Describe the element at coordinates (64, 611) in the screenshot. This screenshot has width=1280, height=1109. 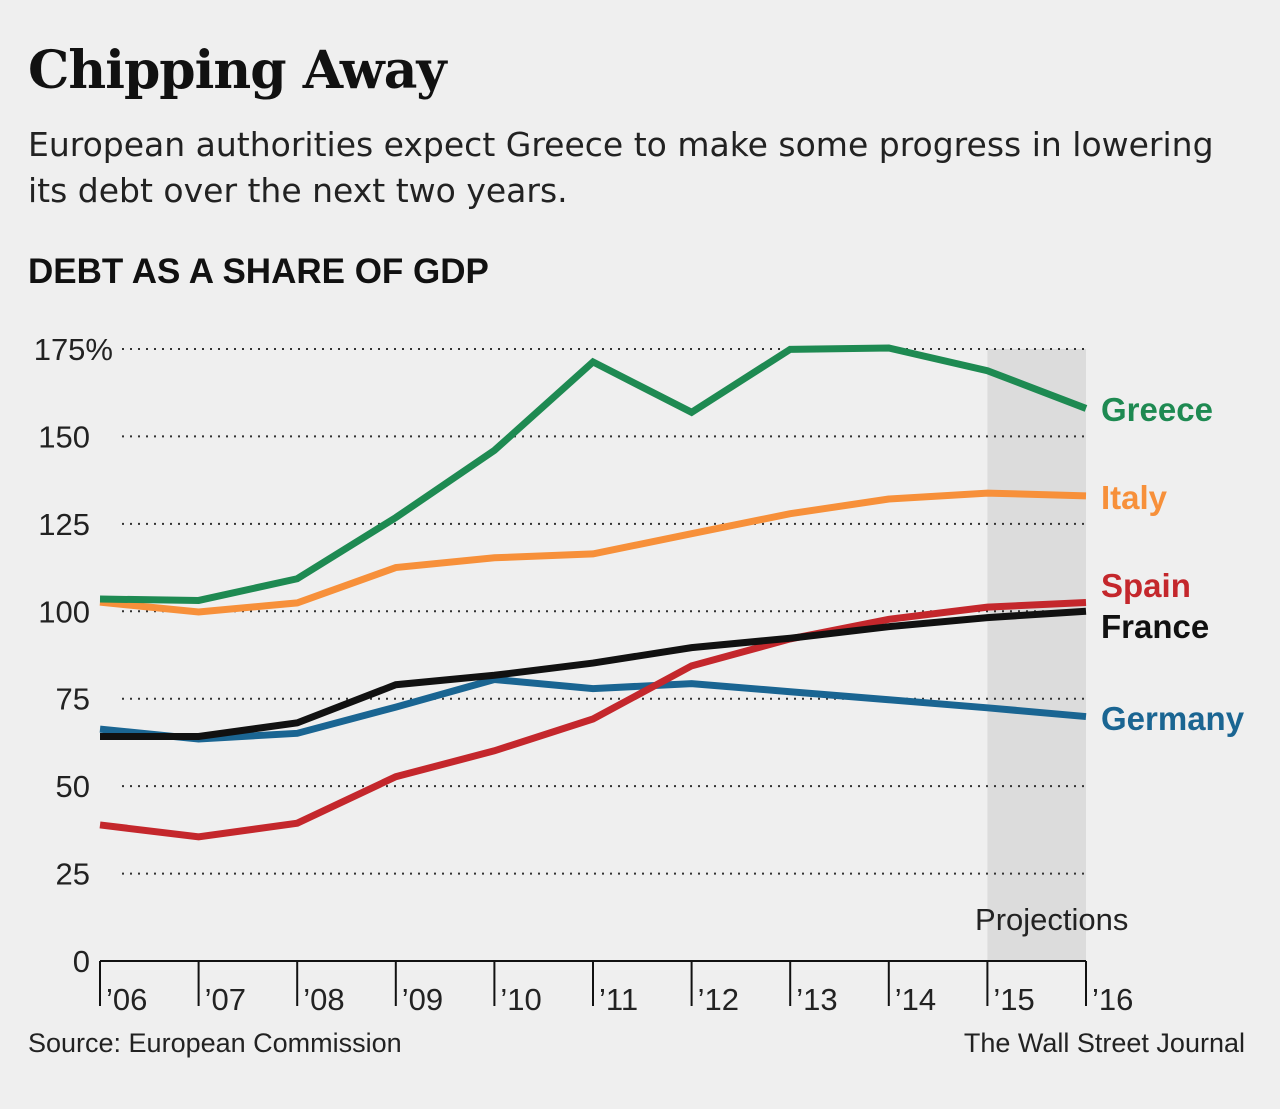
I see `y-tick-label: 100` at that location.